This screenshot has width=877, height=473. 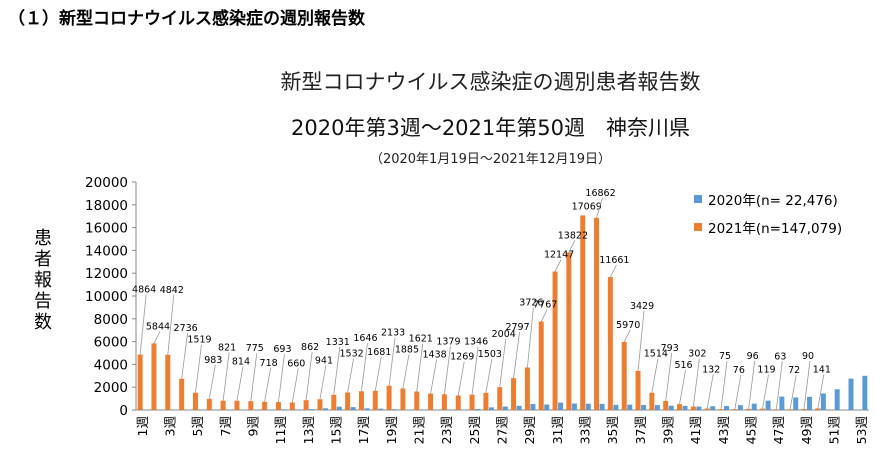 I want to click on y-tick-label: 18000, so click(x=106, y=206).